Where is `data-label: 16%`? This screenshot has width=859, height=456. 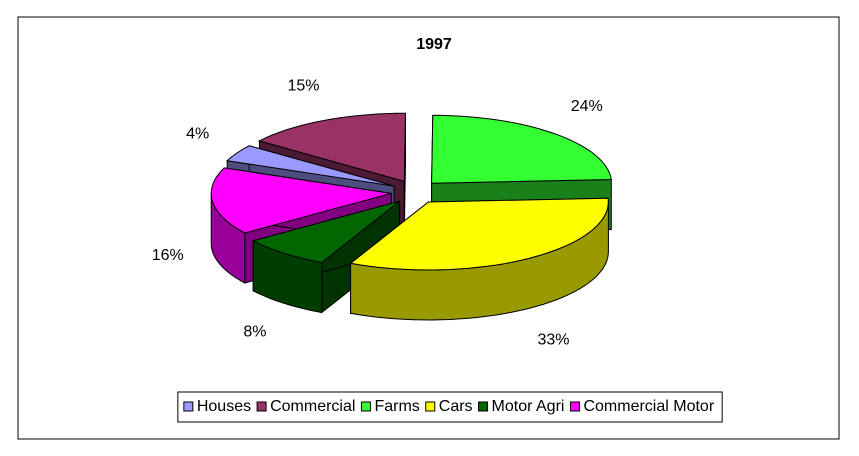 data-label: 16% is located at coordinates (168, 255).